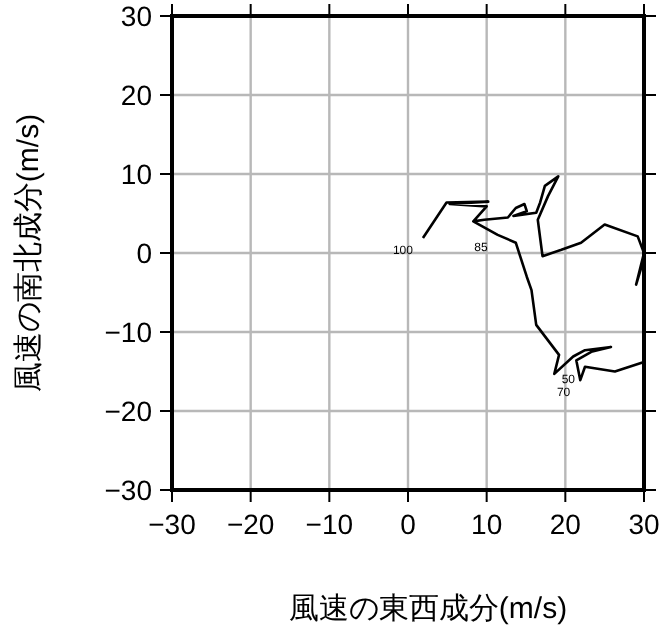 The image size is (664, 638). What do you see at coordinates (329, 524) in the screenshot?
I see `x-tick-label: −10` at bounding box center [329, 524].